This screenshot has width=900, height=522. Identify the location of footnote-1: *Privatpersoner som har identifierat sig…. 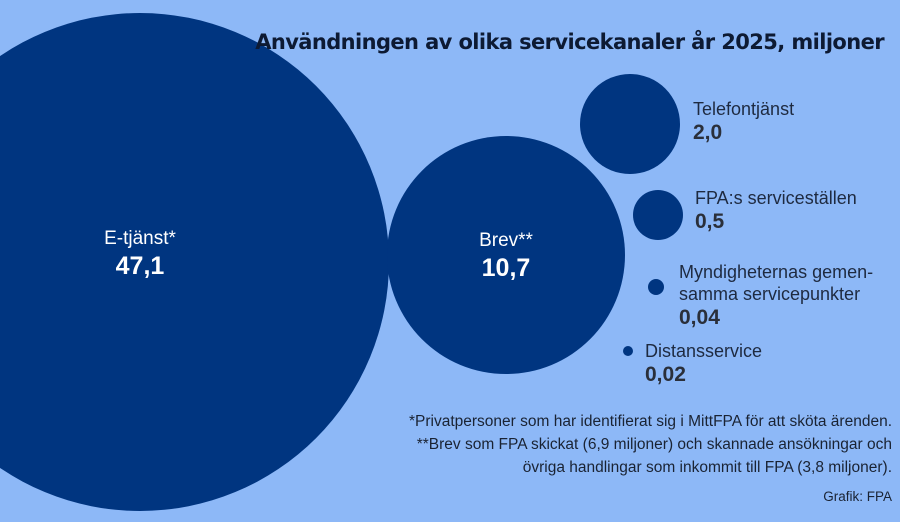
(650, 421).